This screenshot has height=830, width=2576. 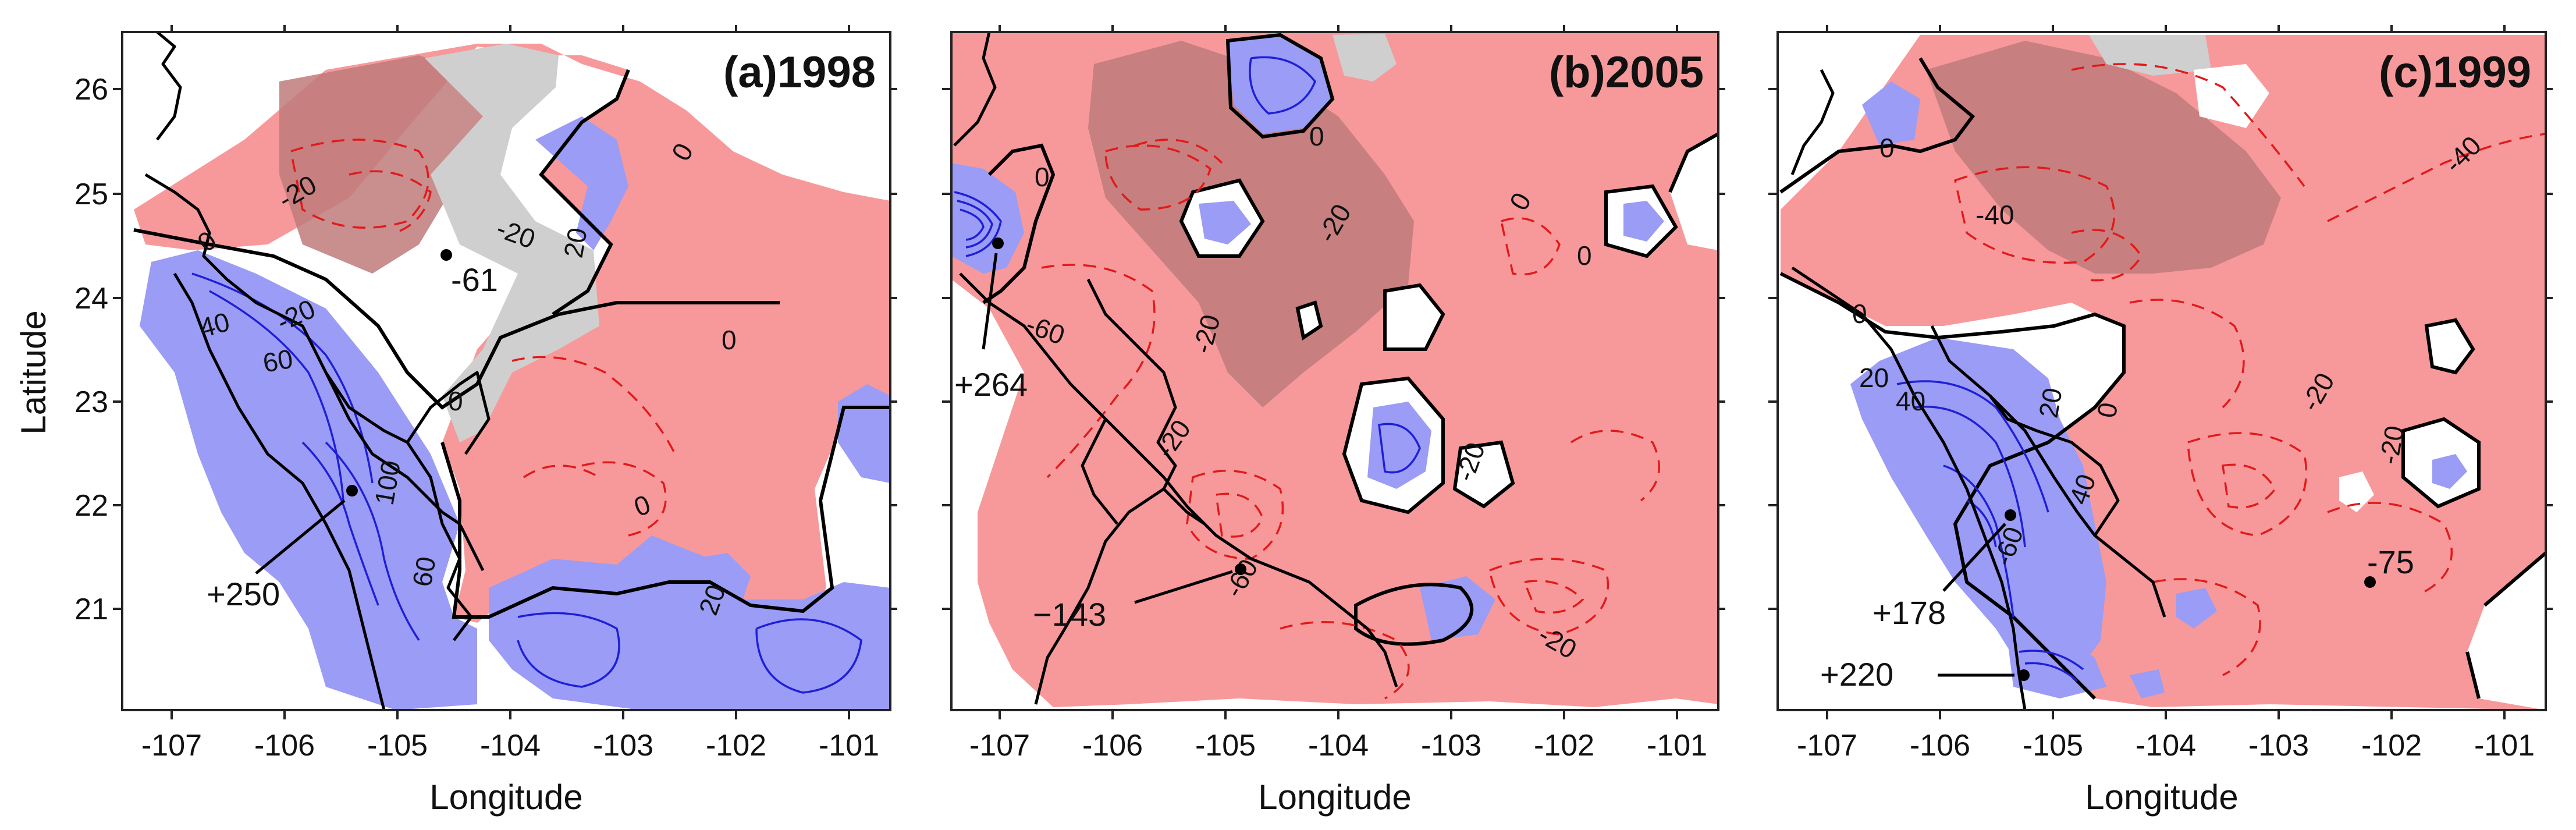 I want to click on panel-c-contour-label: -20, so click(x=2392, y=445).